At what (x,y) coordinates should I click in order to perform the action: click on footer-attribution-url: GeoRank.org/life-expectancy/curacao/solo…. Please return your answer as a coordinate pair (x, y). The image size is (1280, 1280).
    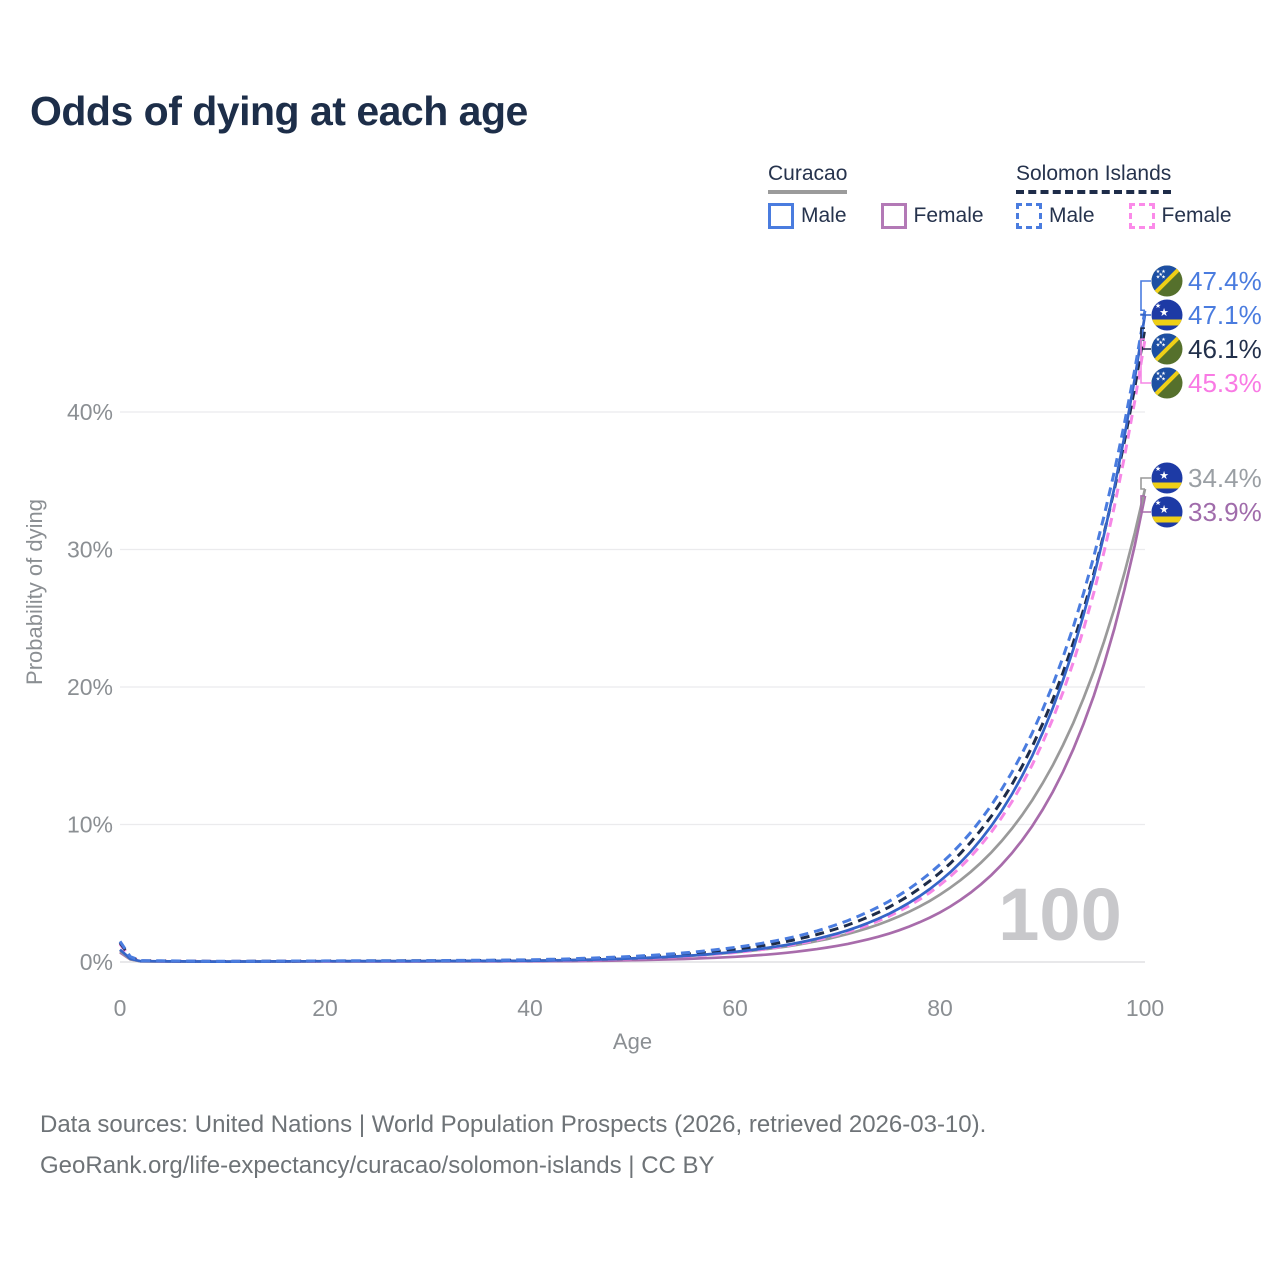
    Looking at the image, I should click on (377, 1165).